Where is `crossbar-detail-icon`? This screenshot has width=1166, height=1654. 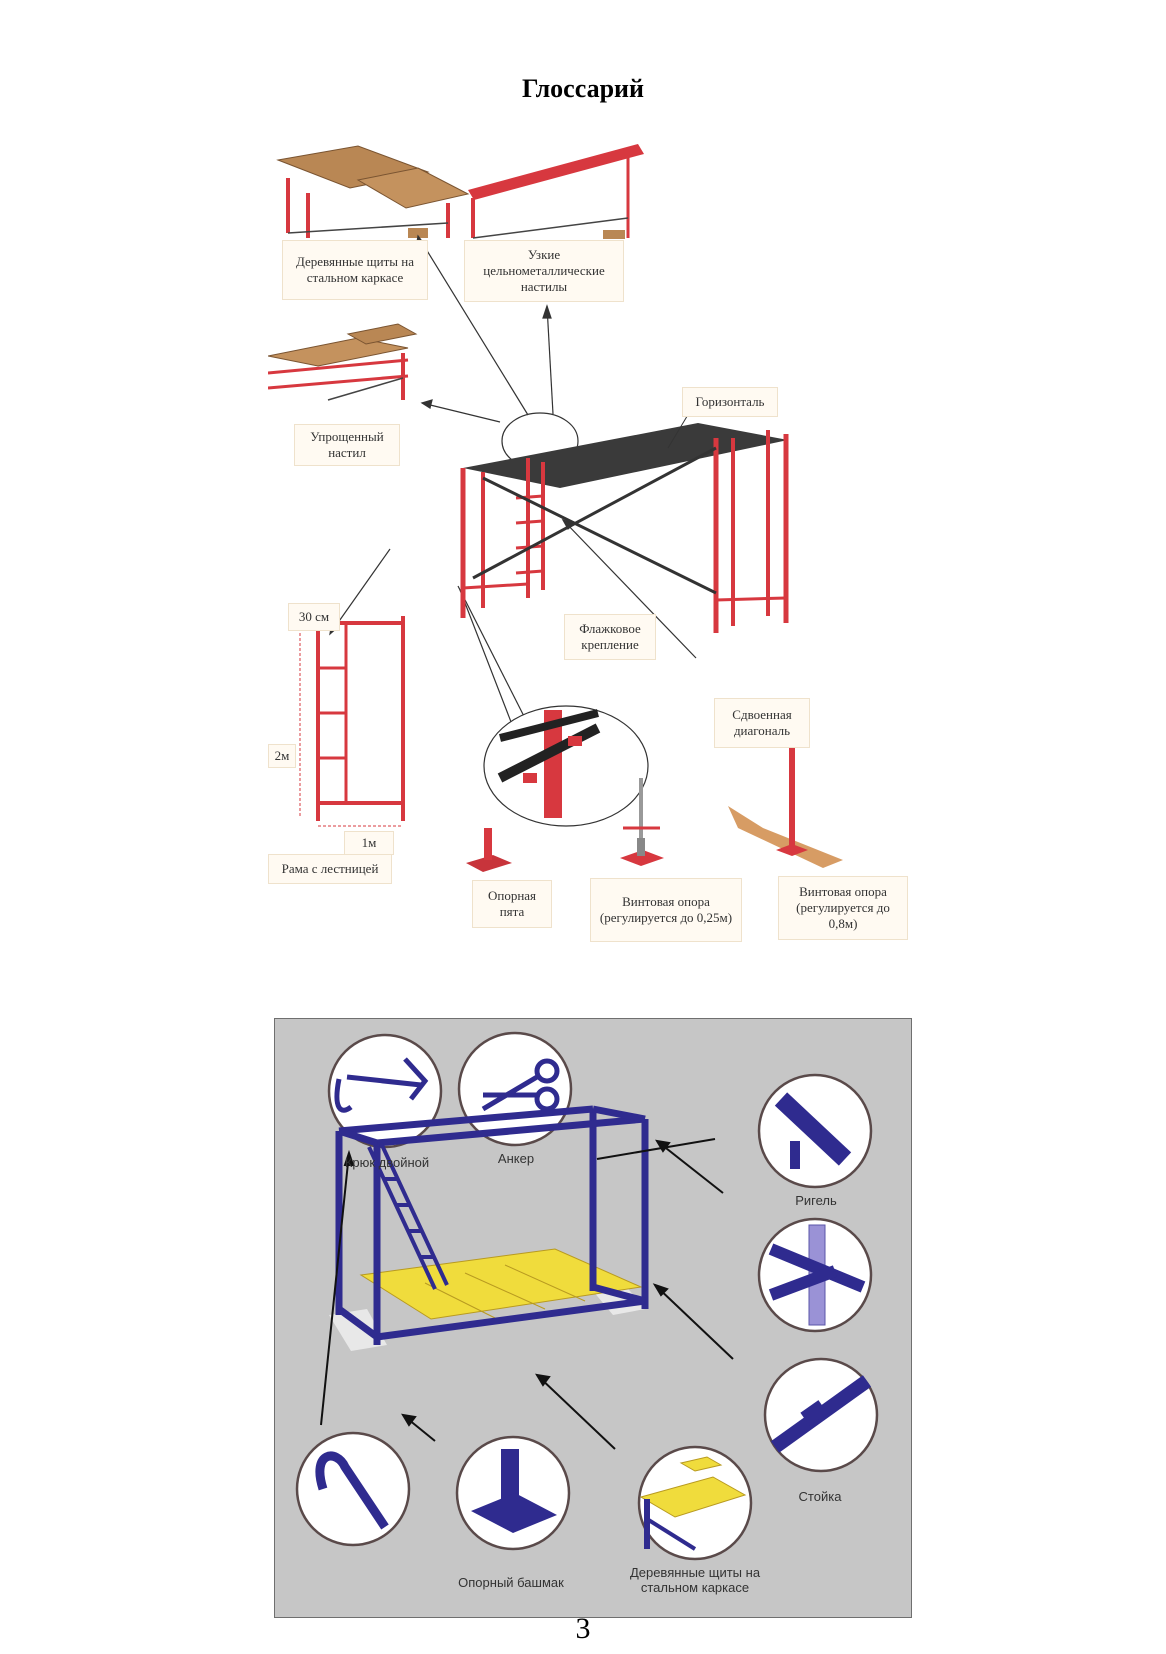 crossbar-detail-icon is located at coordinates (813, 1130).